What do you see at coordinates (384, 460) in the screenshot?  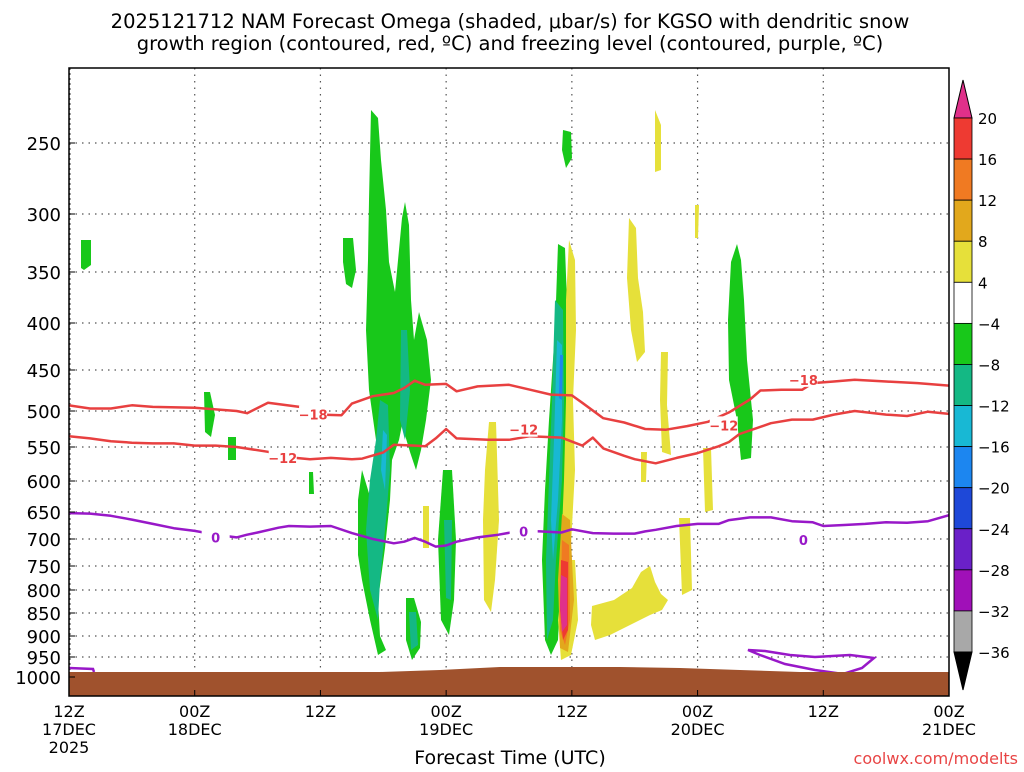 I see `omega-region-cyan` at bounding box center [384, 460].